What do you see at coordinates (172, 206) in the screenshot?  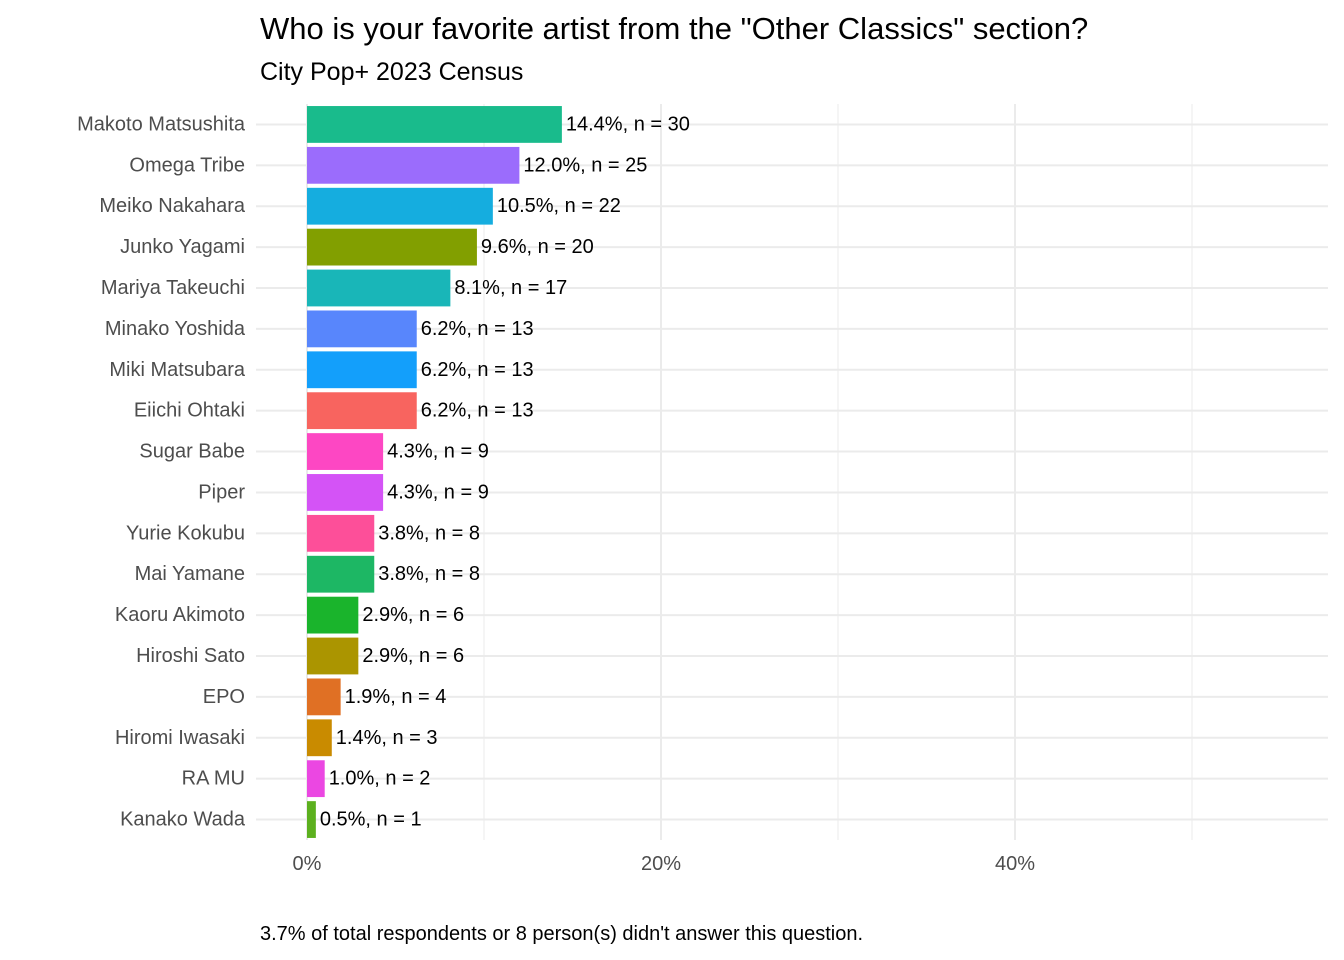 I see `category-label: Meiko Nakahara` at bounding box center [172, 206].